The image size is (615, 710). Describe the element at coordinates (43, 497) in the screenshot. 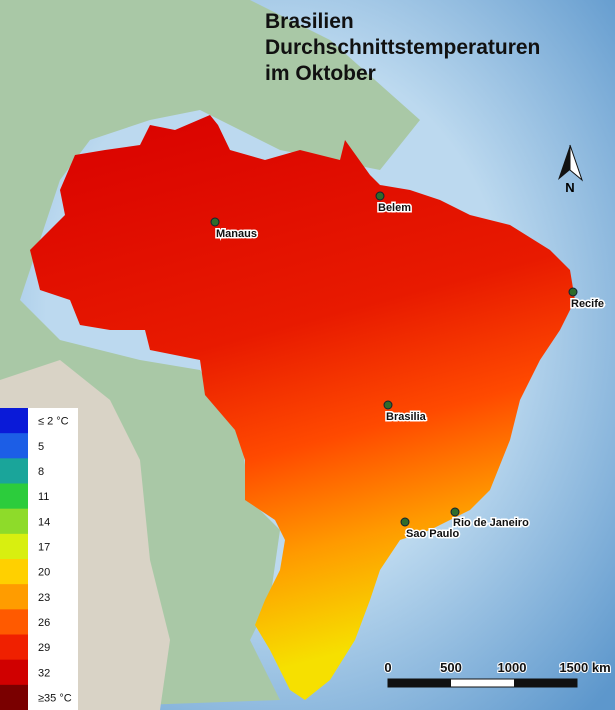

I see `legend-label: 11` at that location.